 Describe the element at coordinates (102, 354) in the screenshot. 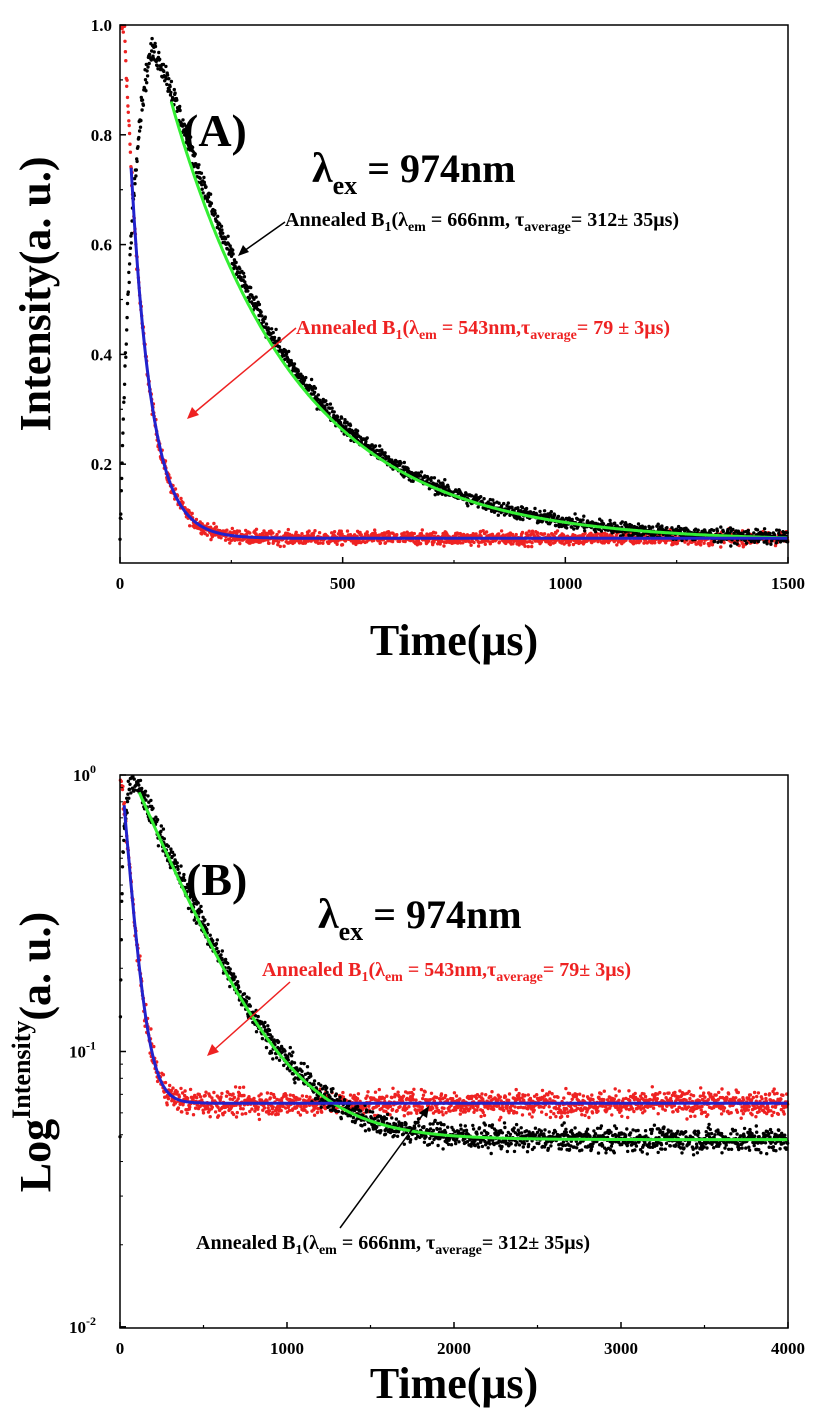

I see `y-tick-label: 0.4` at that location.